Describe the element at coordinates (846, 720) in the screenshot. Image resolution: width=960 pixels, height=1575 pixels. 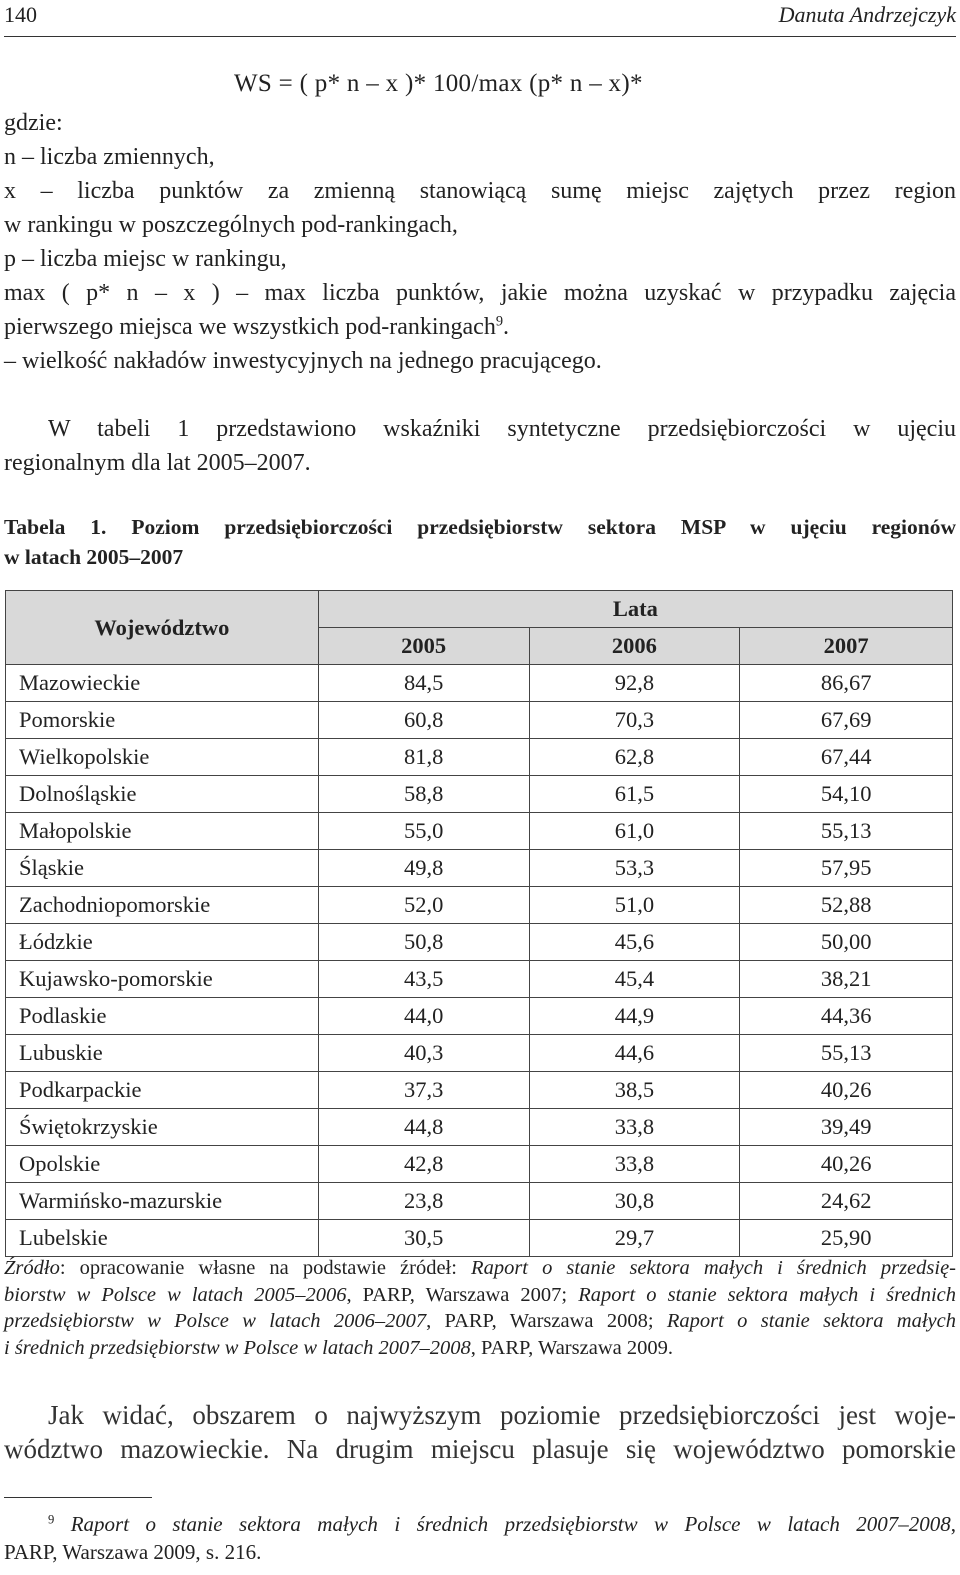
I see `value-cell: 67,69` at that location.